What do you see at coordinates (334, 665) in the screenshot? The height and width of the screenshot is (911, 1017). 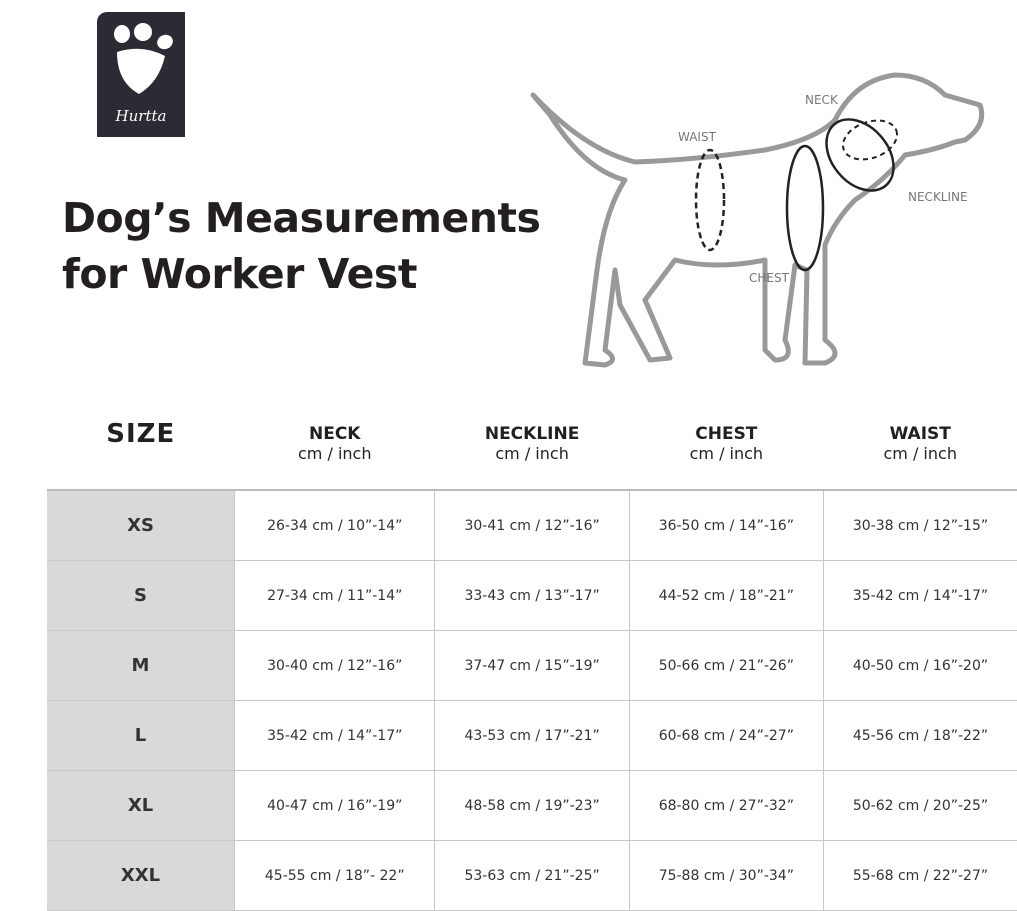 I see `measurement-cell: 30-40 cm / 12”-16”` at bounding box center [334, 665].